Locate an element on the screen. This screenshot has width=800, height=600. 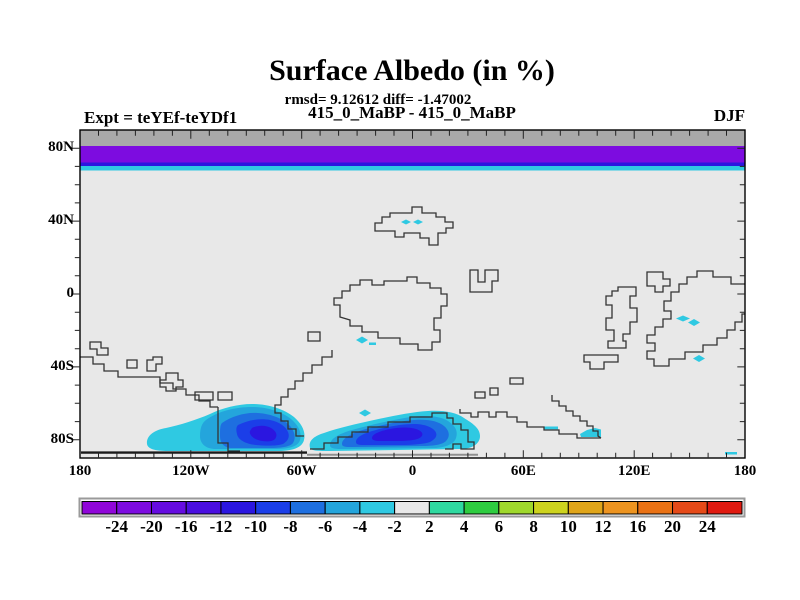
colorbar-boundary-label: 16 is located at coordinates (638, 526).